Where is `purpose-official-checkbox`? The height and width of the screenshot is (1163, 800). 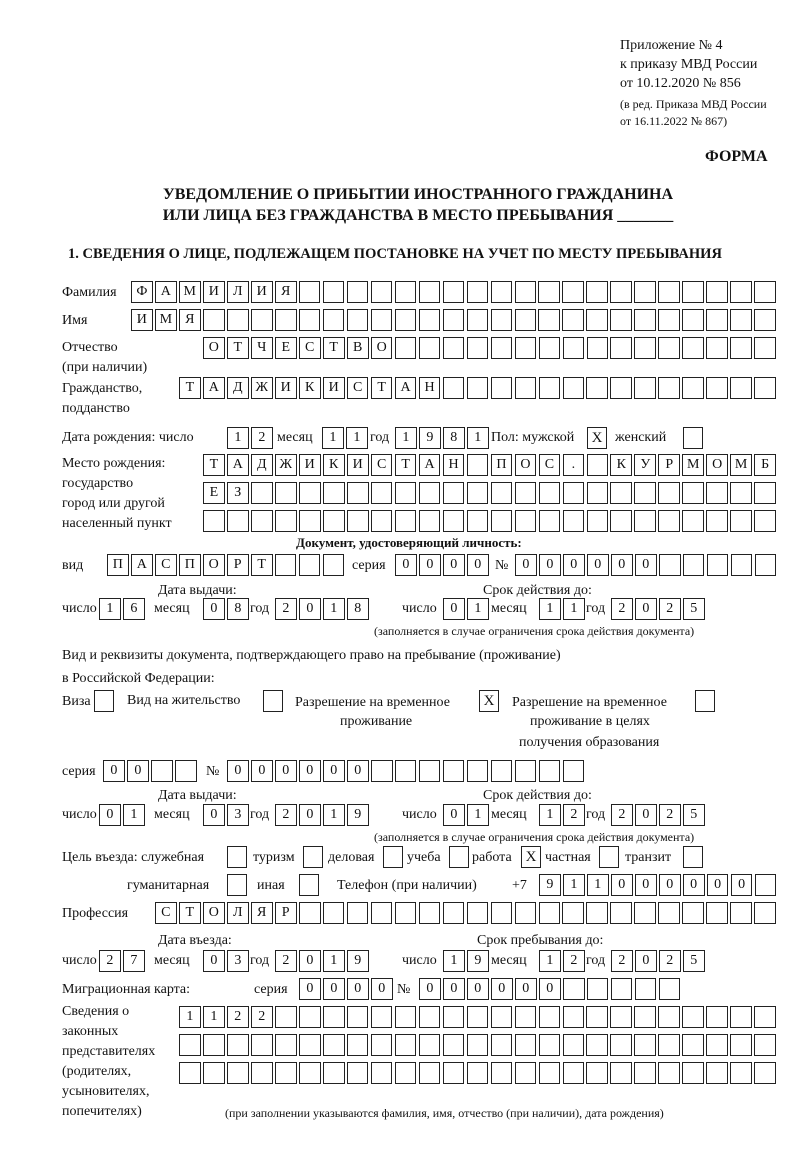
purpose-official-checkbox is located at coordinates (237, 857).